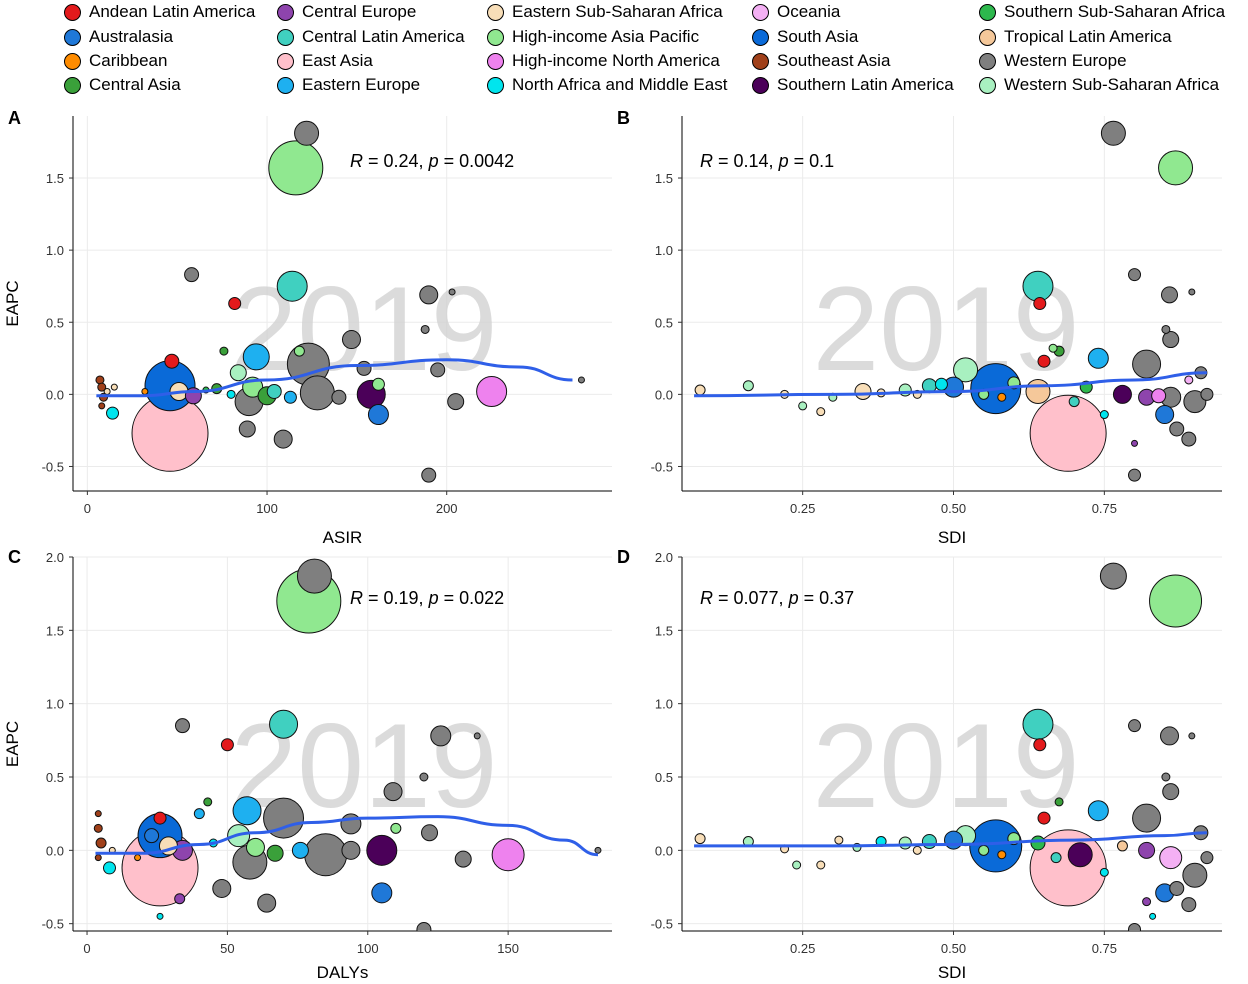  I want to click on legend-label: Andean Latin America, so click(172, 11).